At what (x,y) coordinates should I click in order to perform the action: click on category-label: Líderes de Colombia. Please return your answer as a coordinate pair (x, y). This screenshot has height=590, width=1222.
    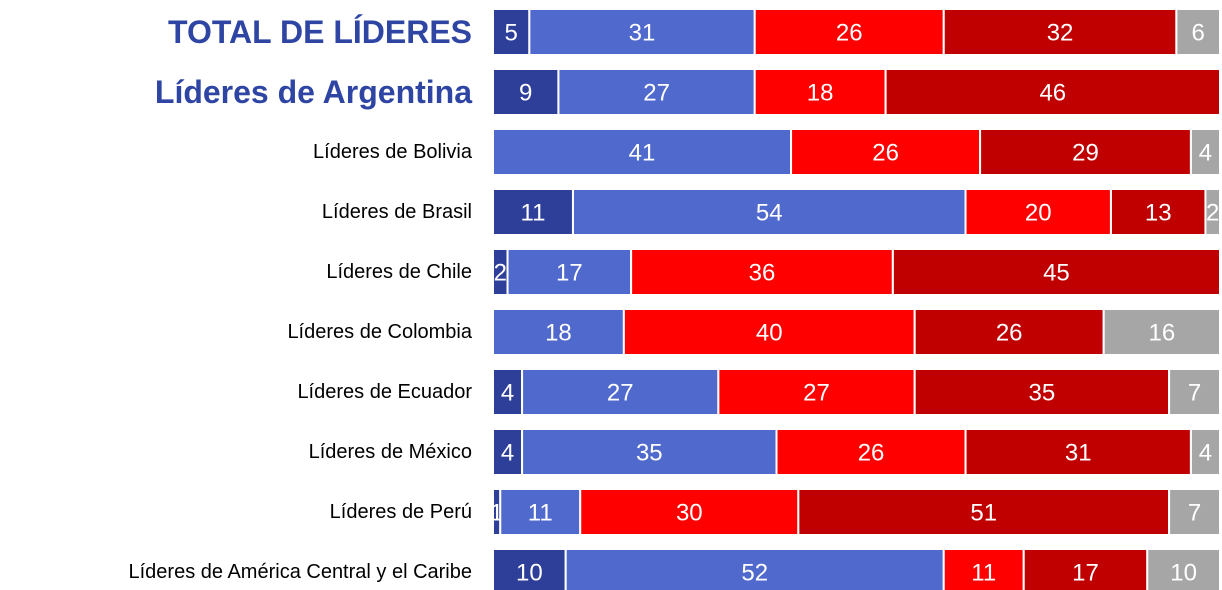
    Looking at the image, I should click on (379, 332).